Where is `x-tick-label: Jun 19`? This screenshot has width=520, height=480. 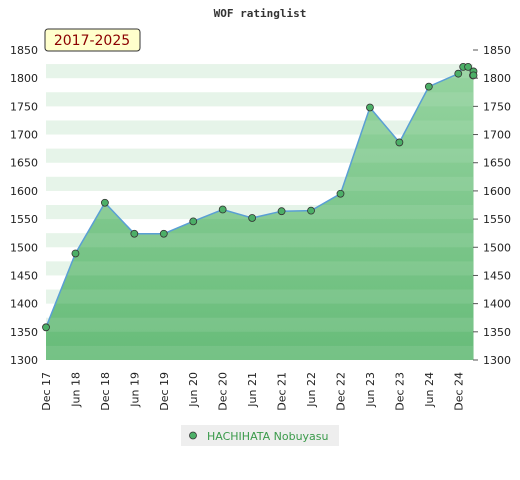
x-tick-label: Jun 19 is located at coordinates (134, 390).